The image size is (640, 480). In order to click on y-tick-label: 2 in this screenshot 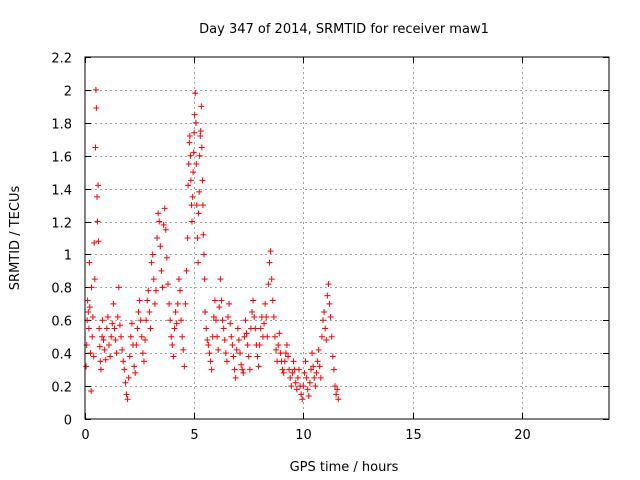, I will do `click(68, 92)`.